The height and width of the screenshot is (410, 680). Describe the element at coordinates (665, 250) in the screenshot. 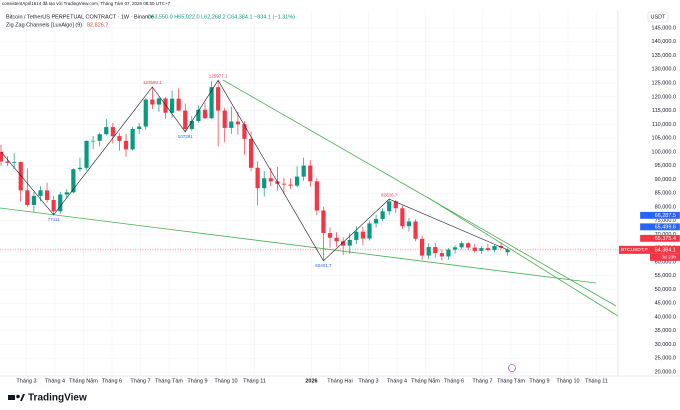

I see `last-price-label: 64,384.1` at that location.